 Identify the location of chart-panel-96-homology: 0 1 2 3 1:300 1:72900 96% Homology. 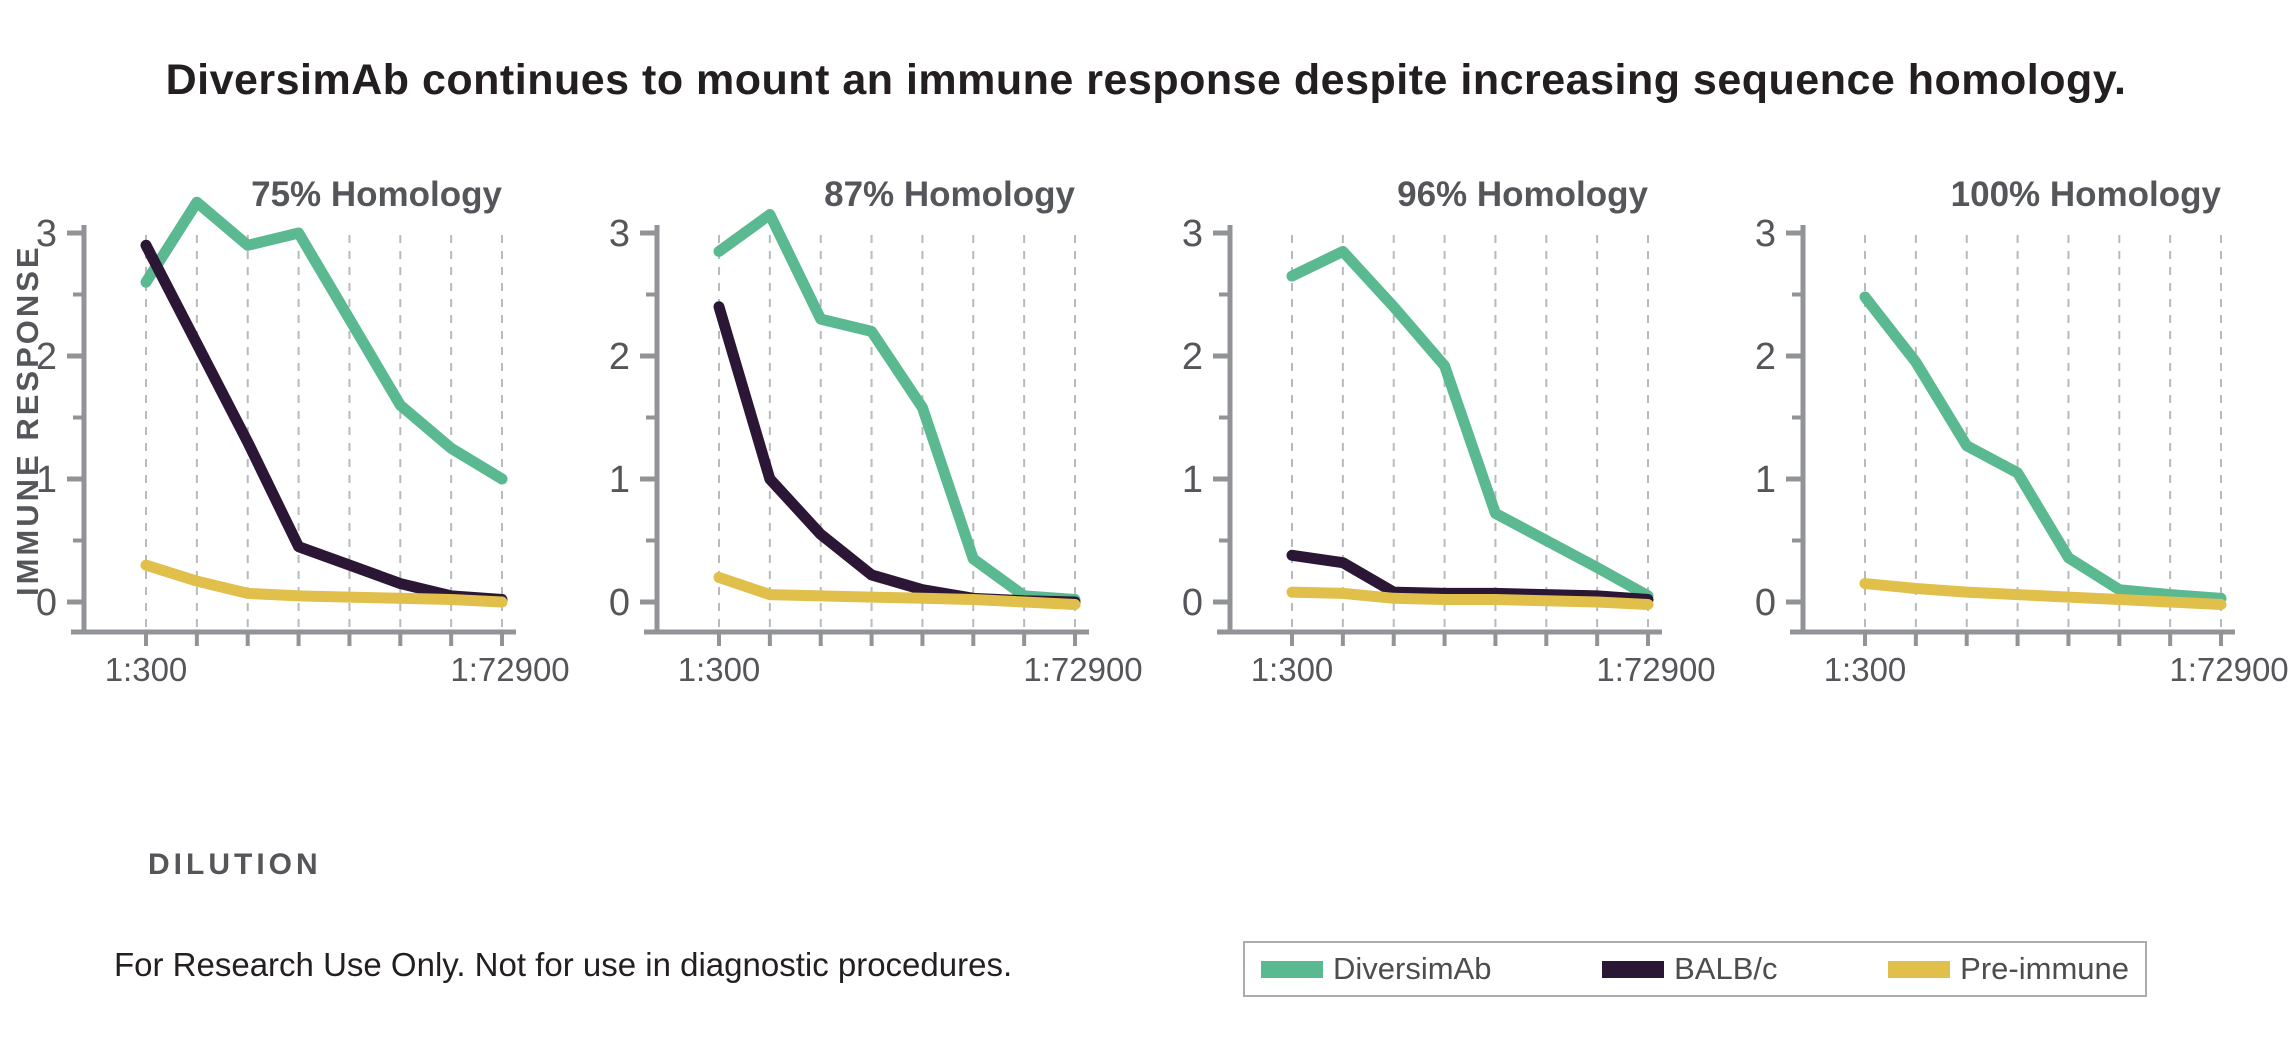
(1432, 425).